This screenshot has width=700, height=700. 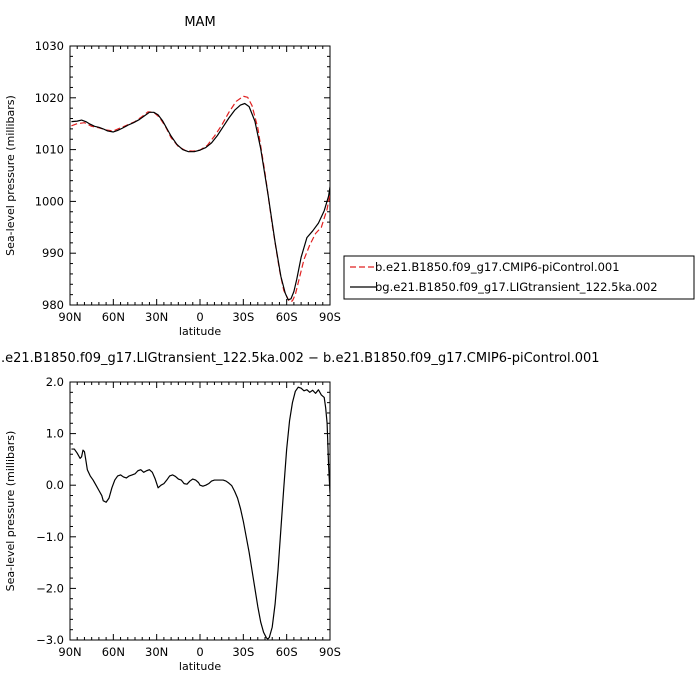 I want to click on chart-title: MAM, so click(x=199, y=22).